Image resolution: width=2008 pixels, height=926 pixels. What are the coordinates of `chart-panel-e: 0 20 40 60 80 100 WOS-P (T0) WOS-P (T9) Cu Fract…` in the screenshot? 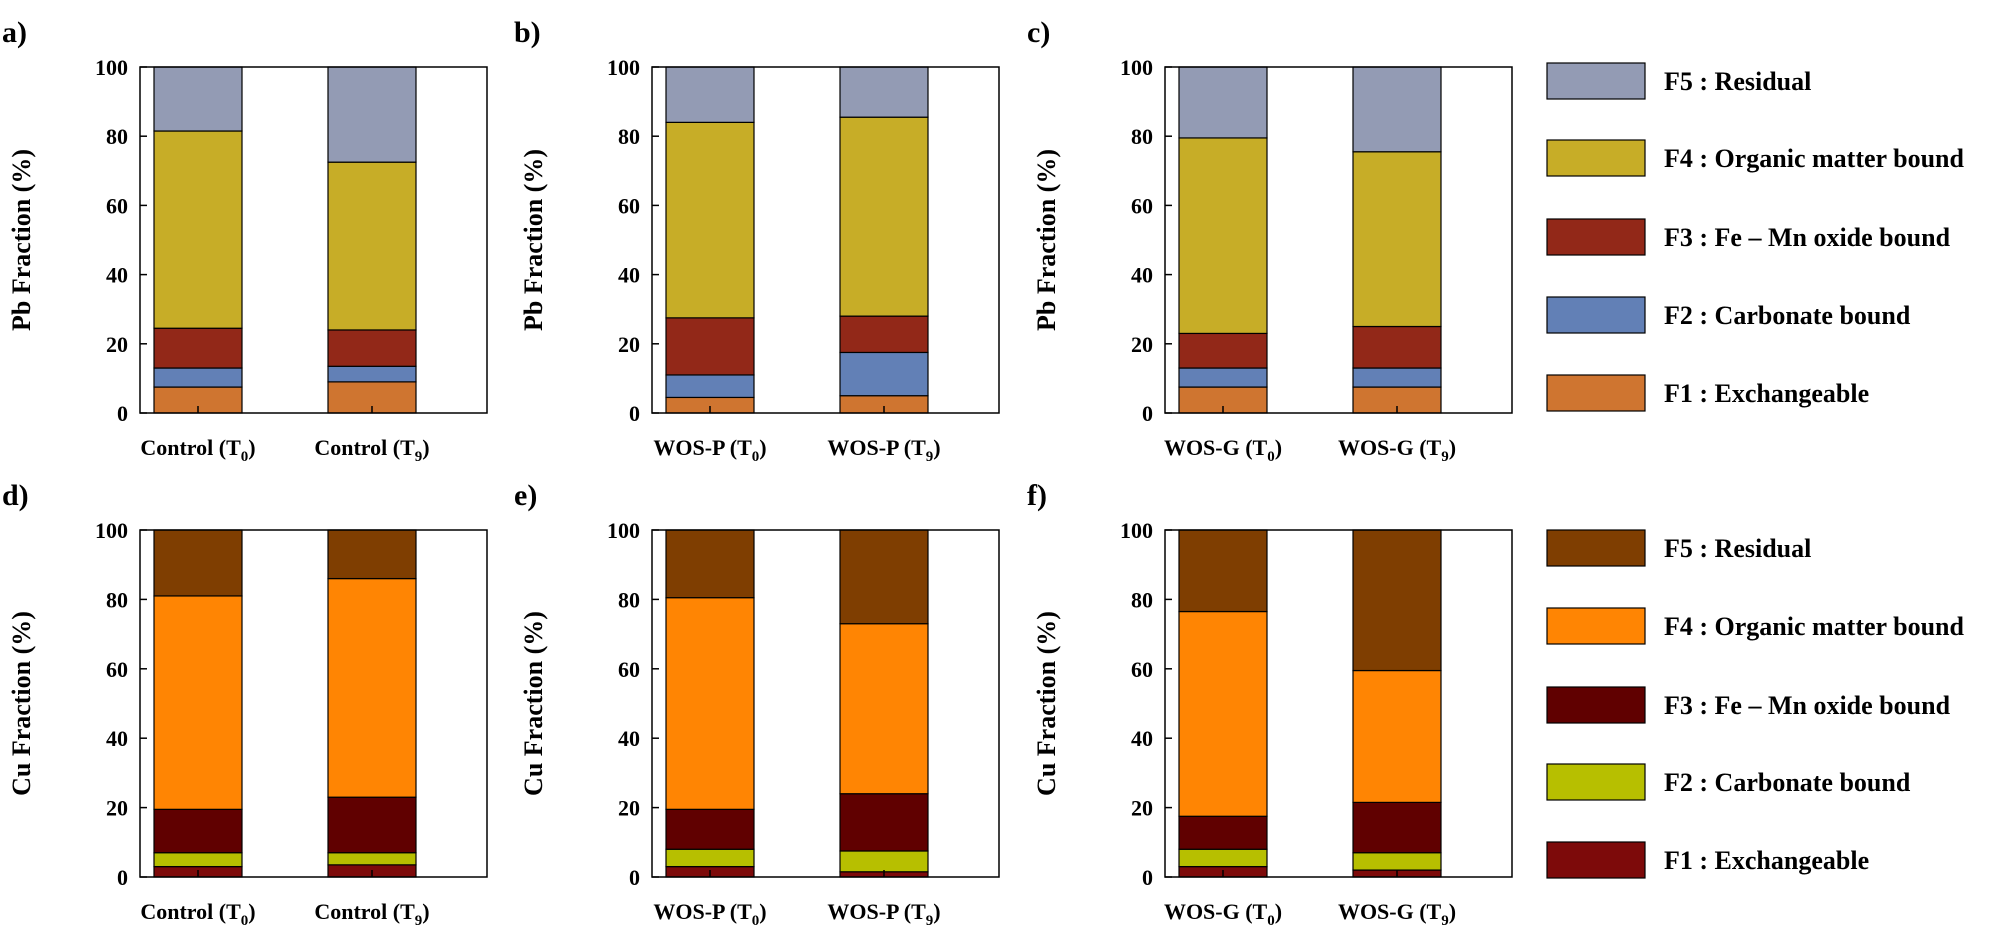 It's located at (757, 702).